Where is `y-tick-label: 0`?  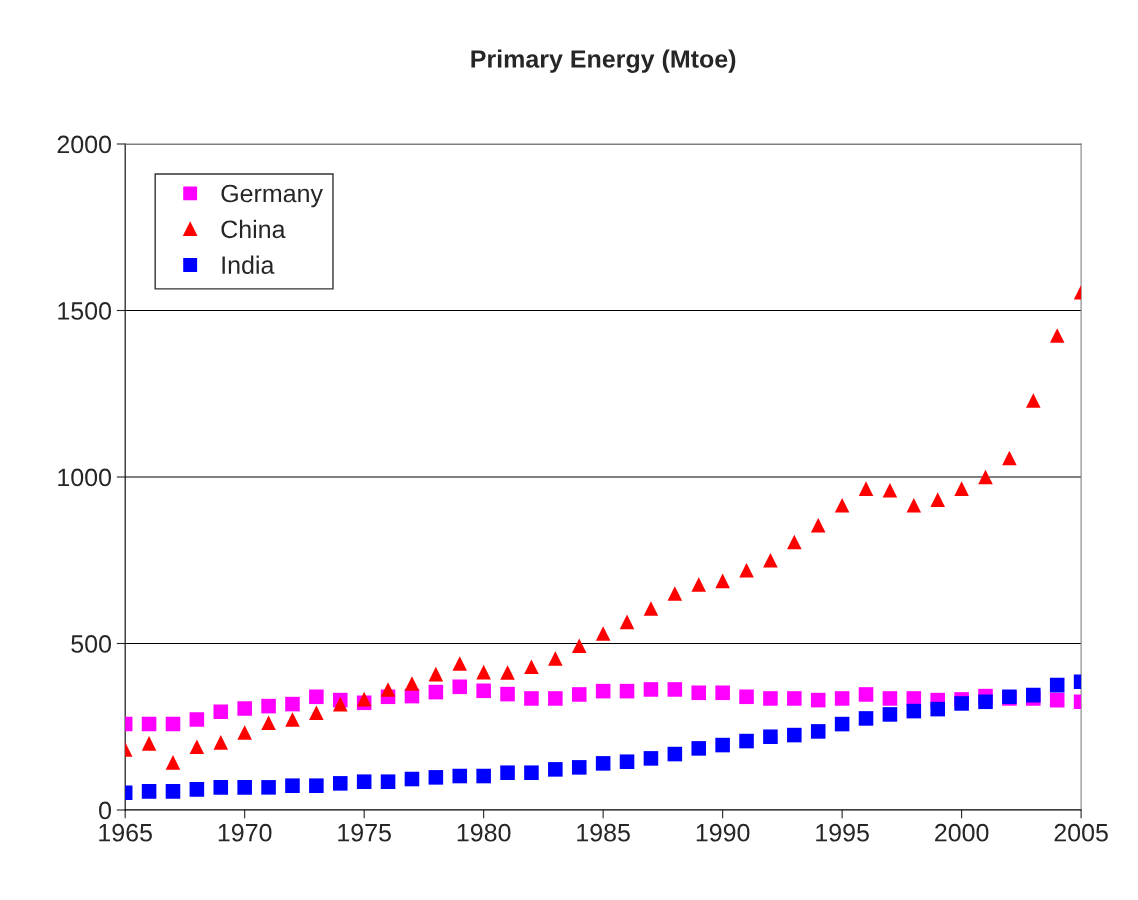
y-tick-label: 0 is located at coordinates (105, 810).